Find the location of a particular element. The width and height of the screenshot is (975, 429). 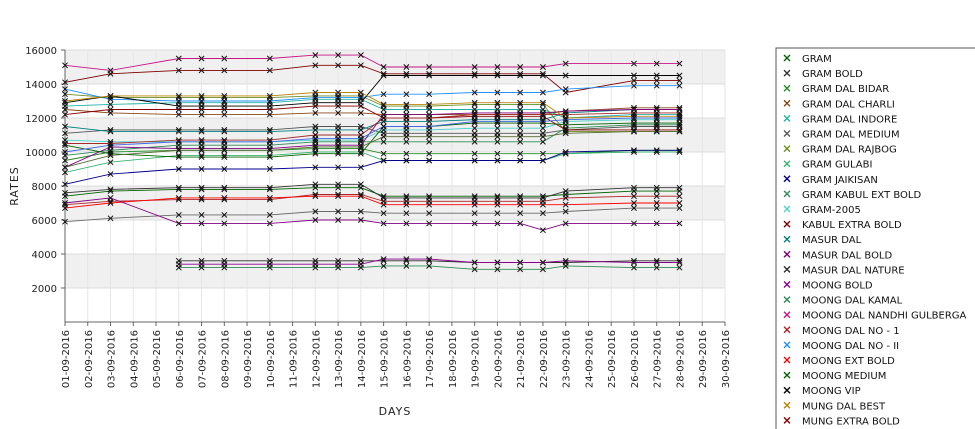

x-tick-label: 18-09-2016 is located at coordinates (453, 359).